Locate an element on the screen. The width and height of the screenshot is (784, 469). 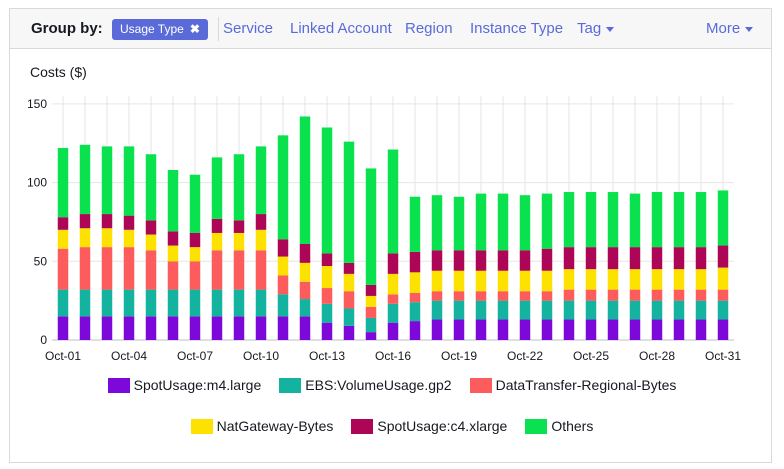
x-tick-label: Oct-31 is located at coordinates (723, 356).